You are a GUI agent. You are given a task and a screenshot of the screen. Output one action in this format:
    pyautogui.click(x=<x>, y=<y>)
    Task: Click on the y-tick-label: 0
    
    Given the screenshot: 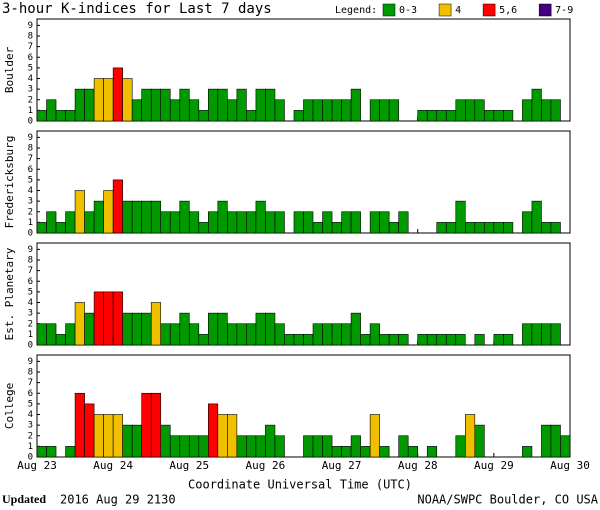 What is the action you would take?
    pyautogui.click(x=30, y=234)
    